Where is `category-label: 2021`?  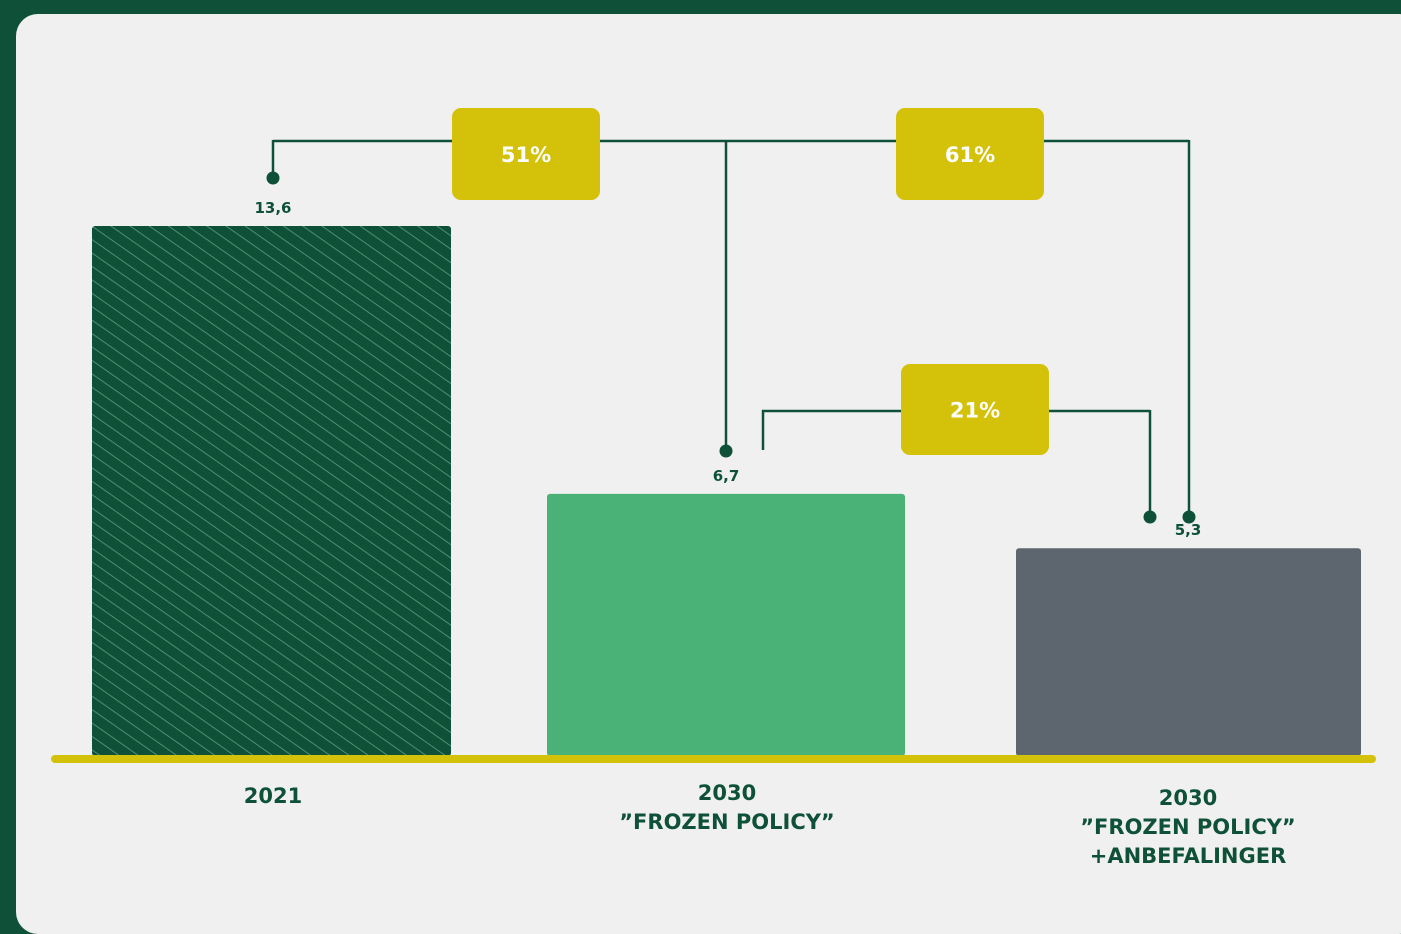
category-label: 2021 is located at coordinates (273, 796).